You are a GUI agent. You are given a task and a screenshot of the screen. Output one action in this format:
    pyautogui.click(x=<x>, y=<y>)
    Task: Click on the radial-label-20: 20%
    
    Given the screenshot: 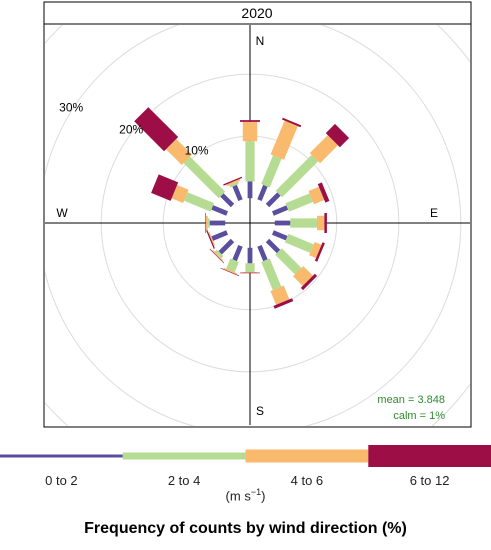 What is the action you would take?
    pyautogui.click(x=131, y=129)
    